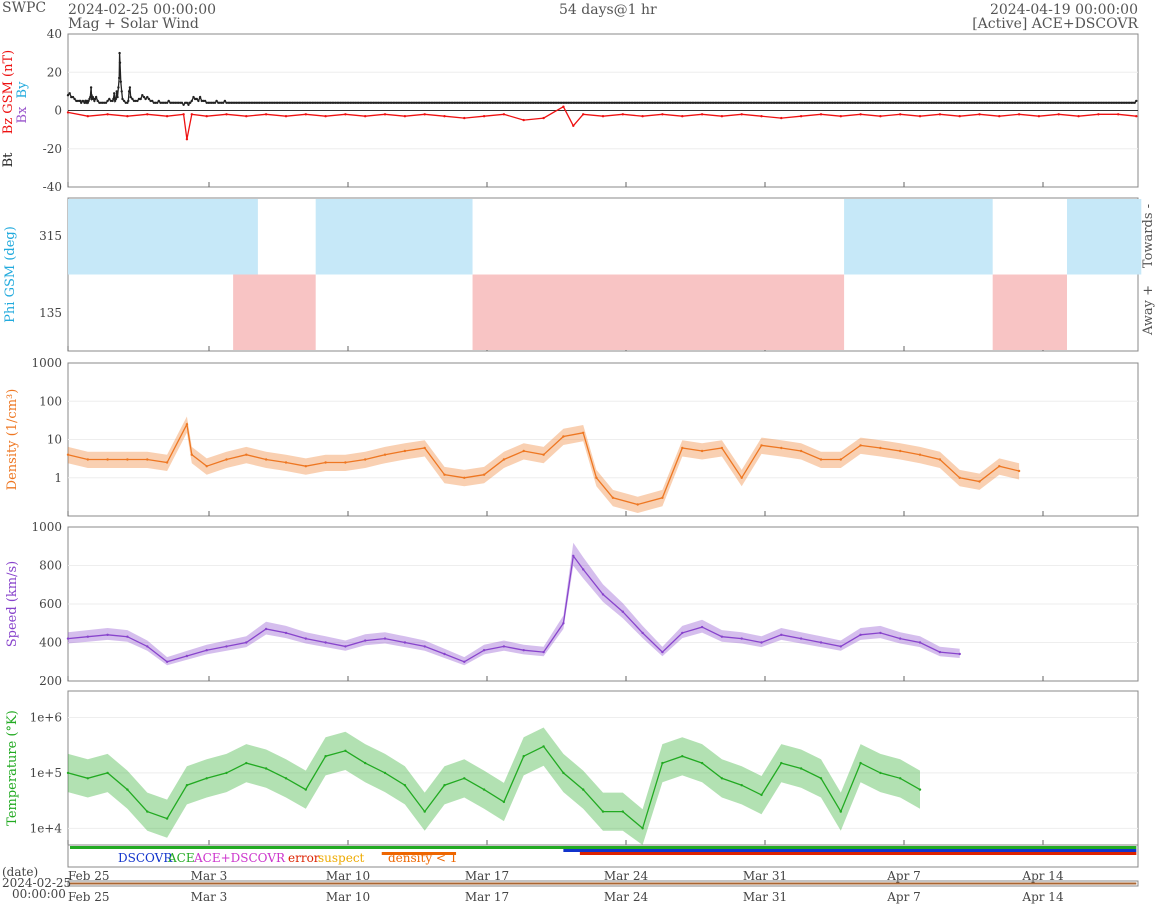 Image resolution: width=1158 pixels, height=905 pixels. What do you see at coordinates (46, 773) in the screenshot?
I see `temperature-ytick-label: 1e+5` at bounding box center [46, 773].